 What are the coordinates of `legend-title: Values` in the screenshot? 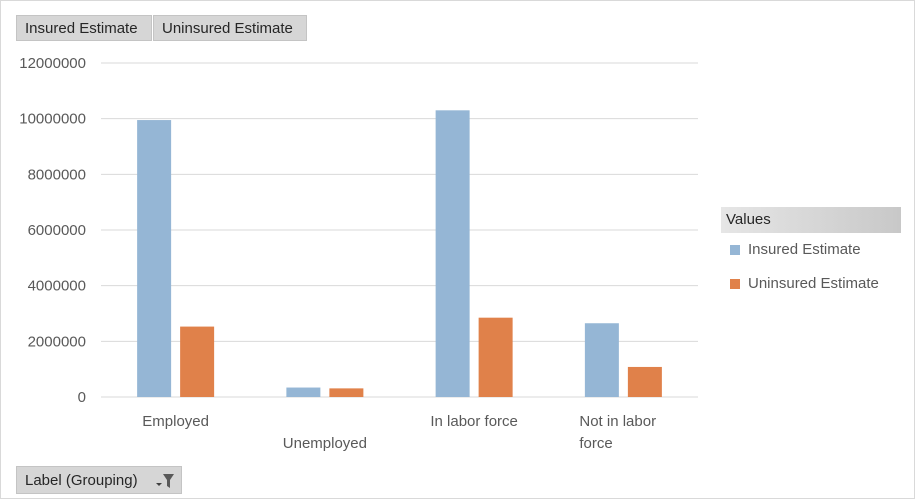 It's located at (811, 220).